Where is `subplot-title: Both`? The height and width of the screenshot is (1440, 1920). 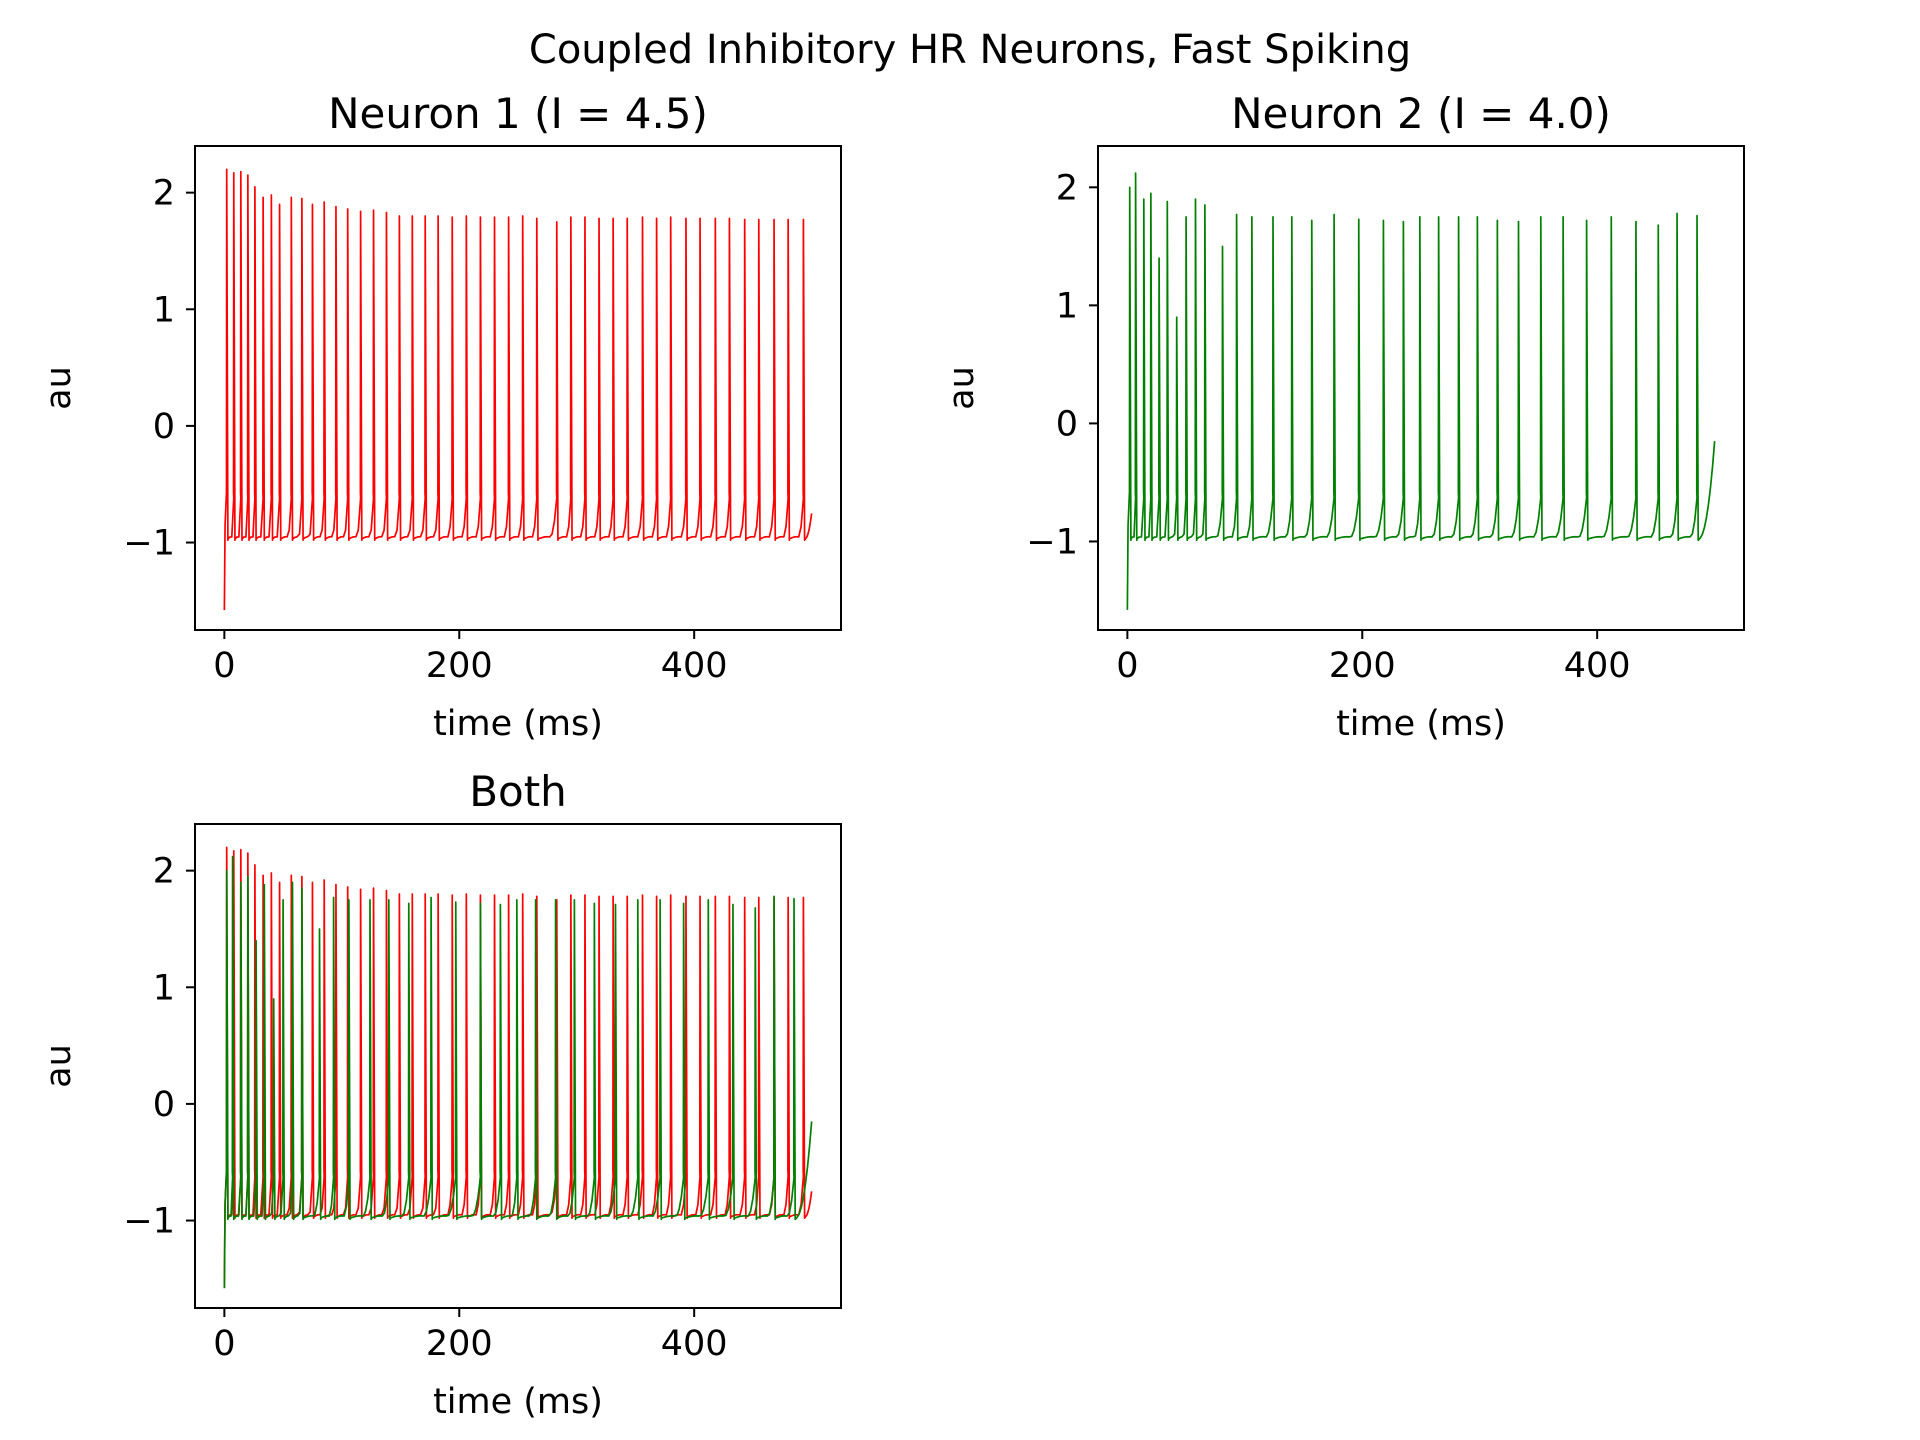
subplot-title: Both is located at coordinates (518, 791).